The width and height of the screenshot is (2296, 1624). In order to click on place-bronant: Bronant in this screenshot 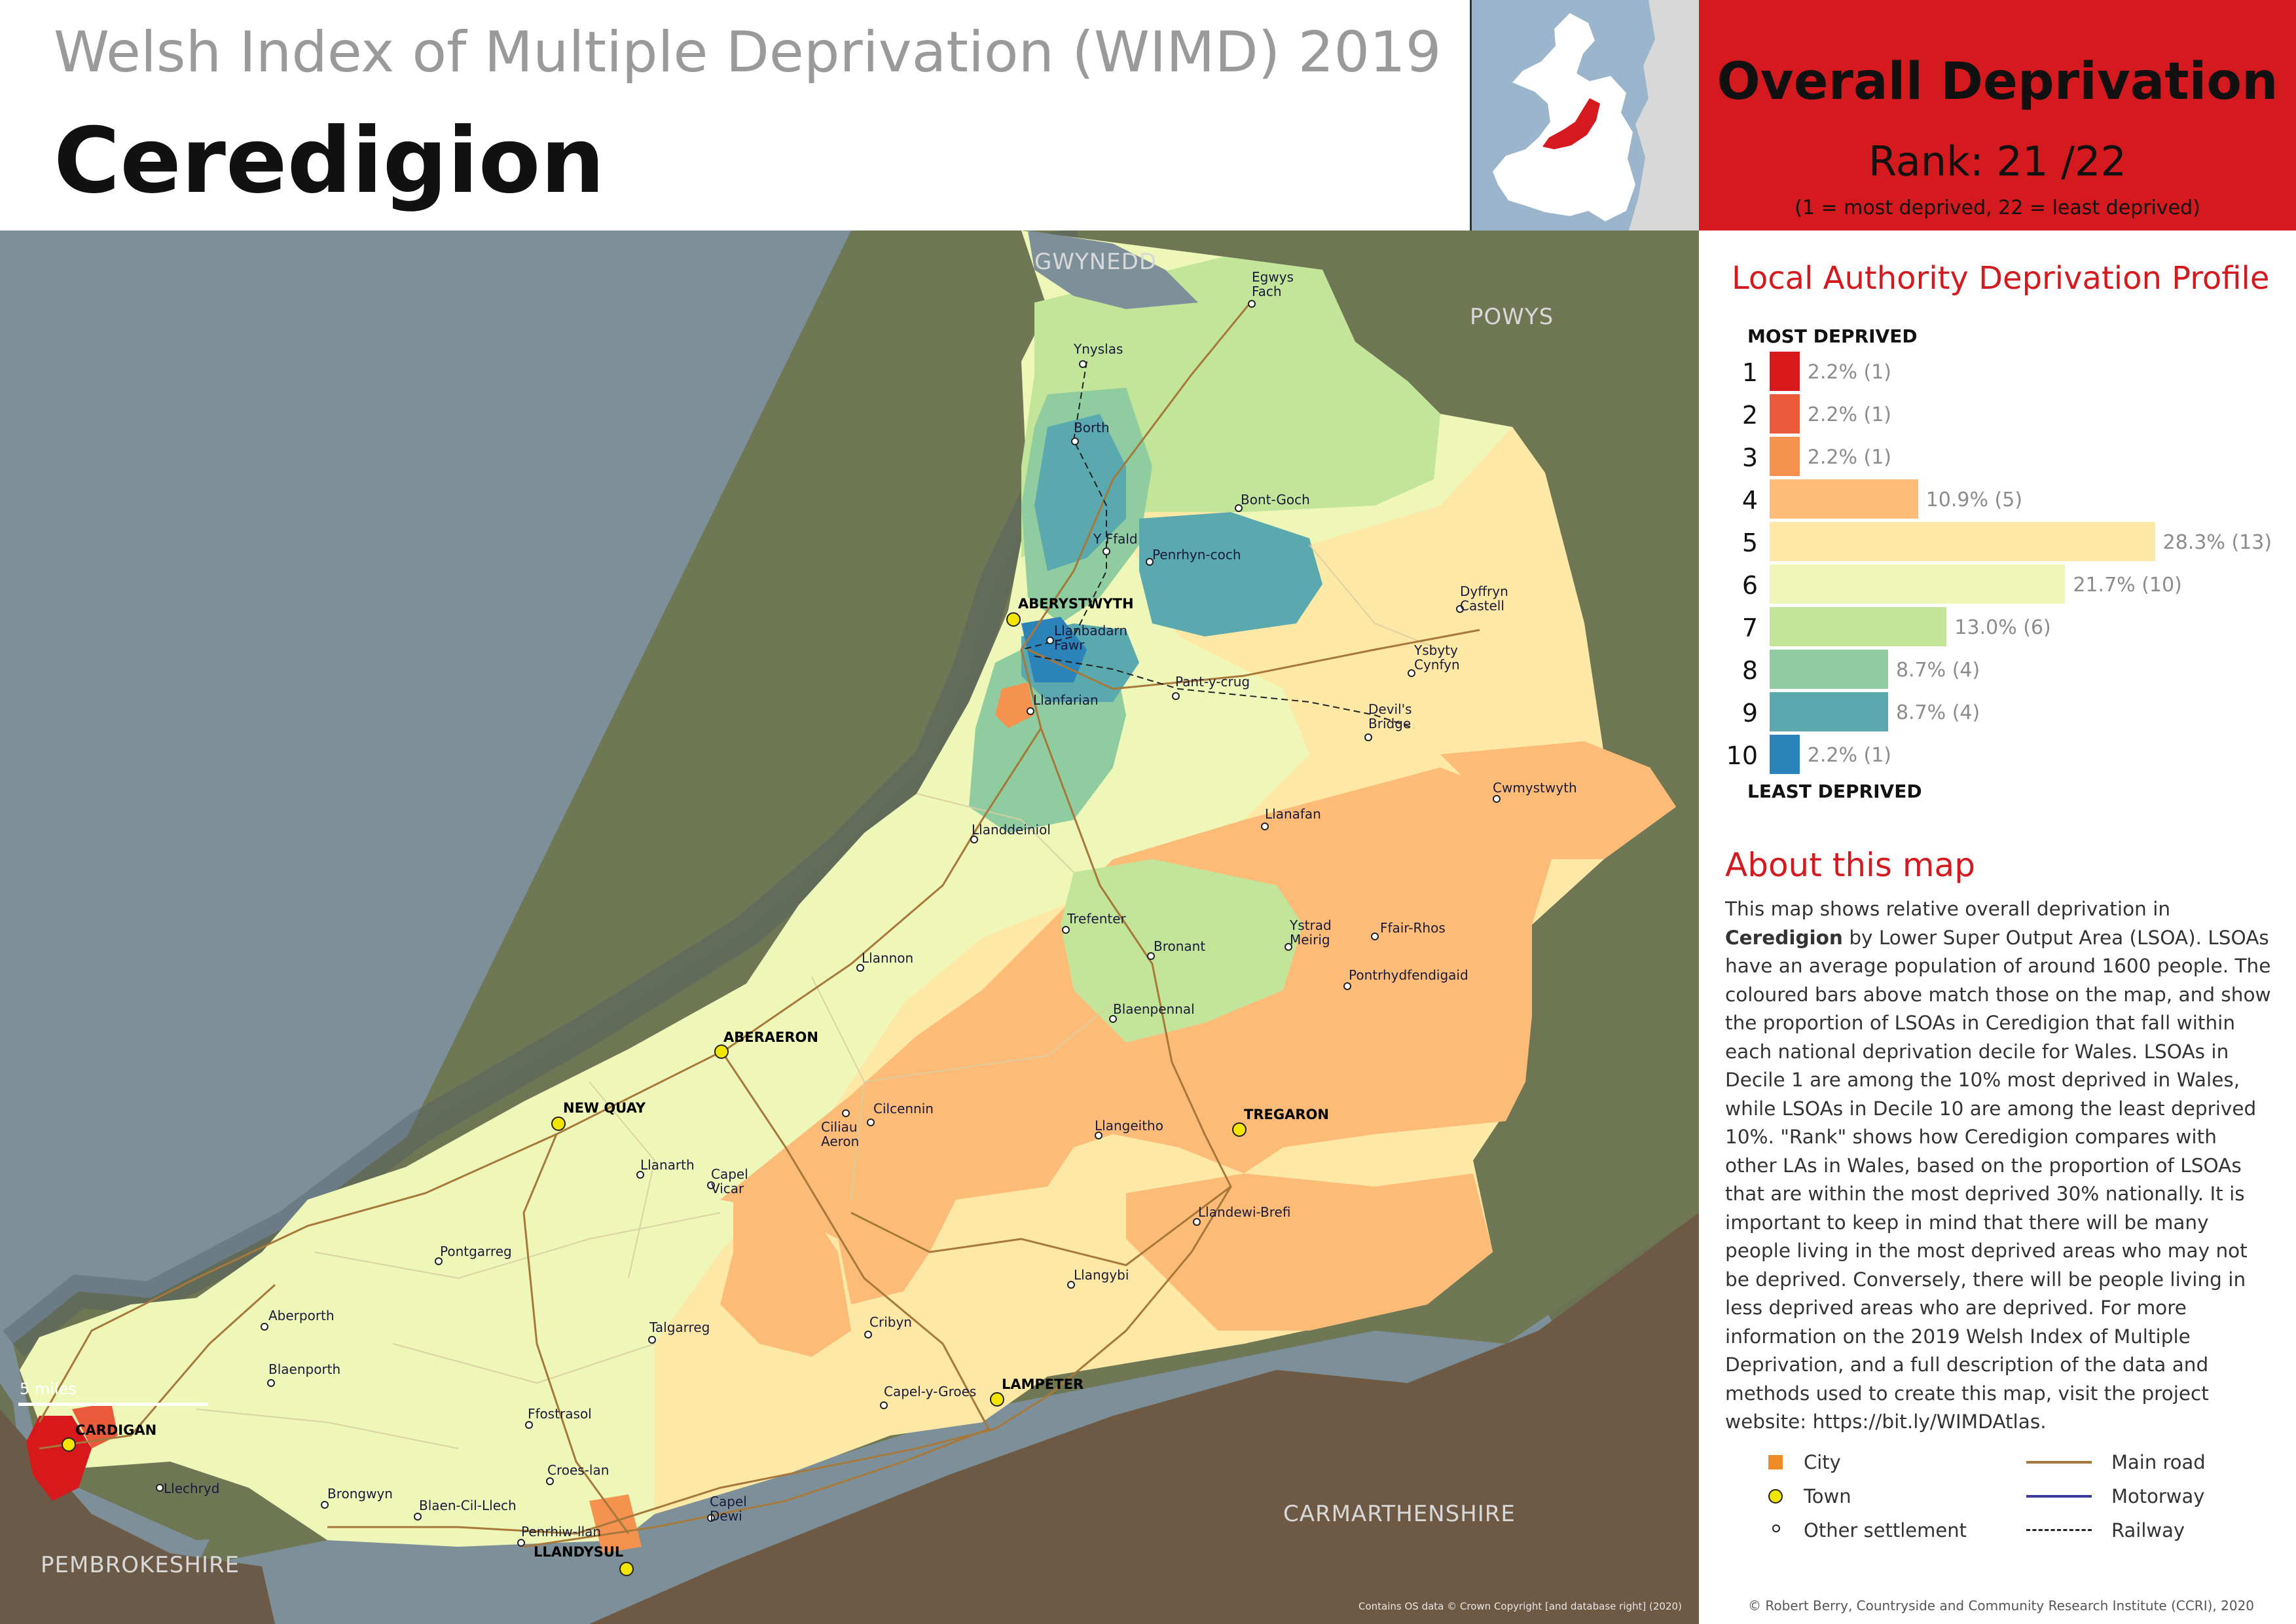, I will do `click(1180, 946)`.